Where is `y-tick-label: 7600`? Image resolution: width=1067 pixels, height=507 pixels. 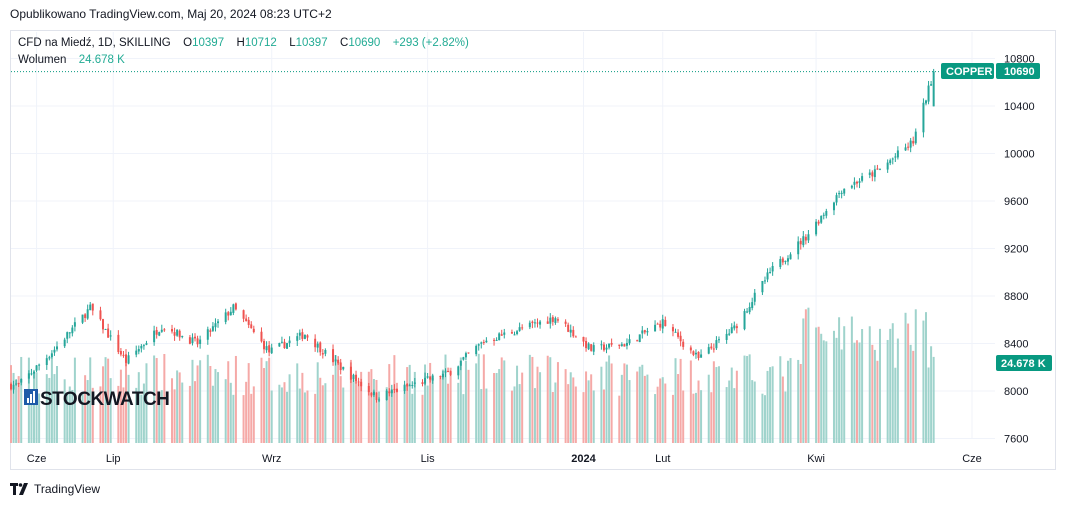 y-tick-label: 7600 is located at coordinates (1016, 440).